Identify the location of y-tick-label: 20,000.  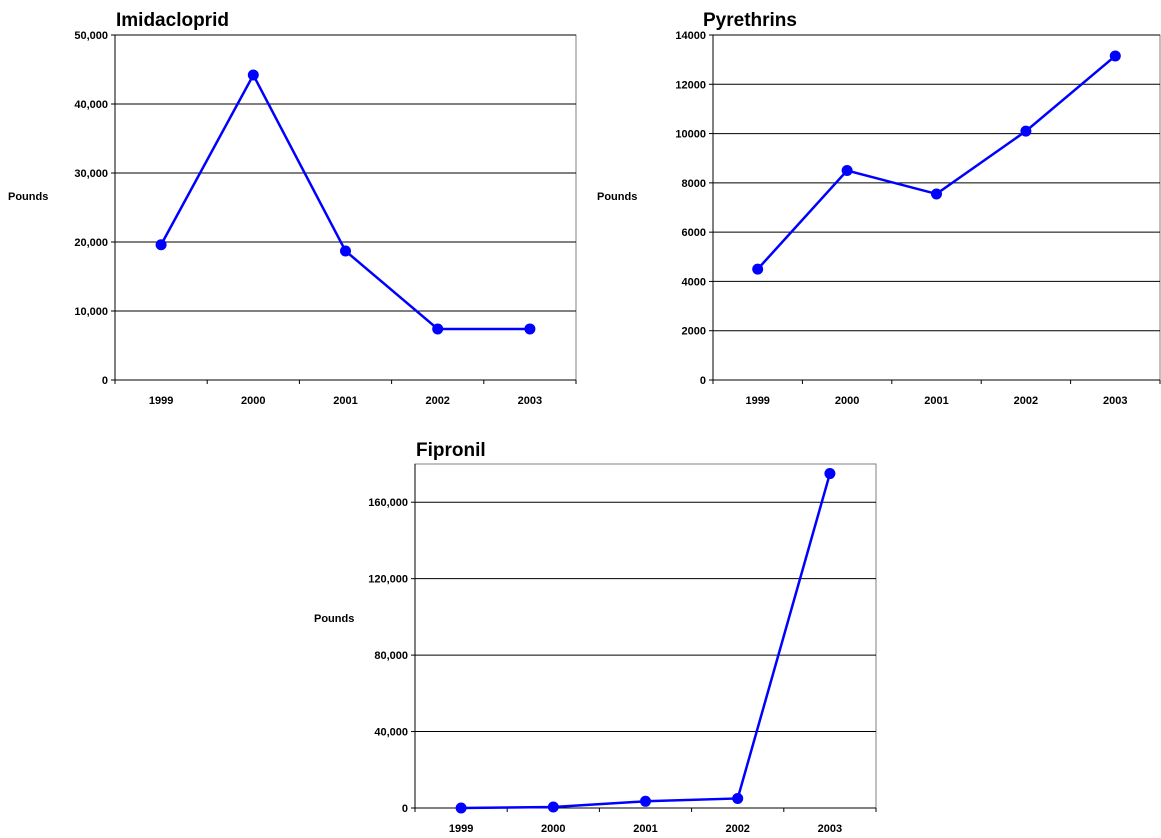
(91, 243).